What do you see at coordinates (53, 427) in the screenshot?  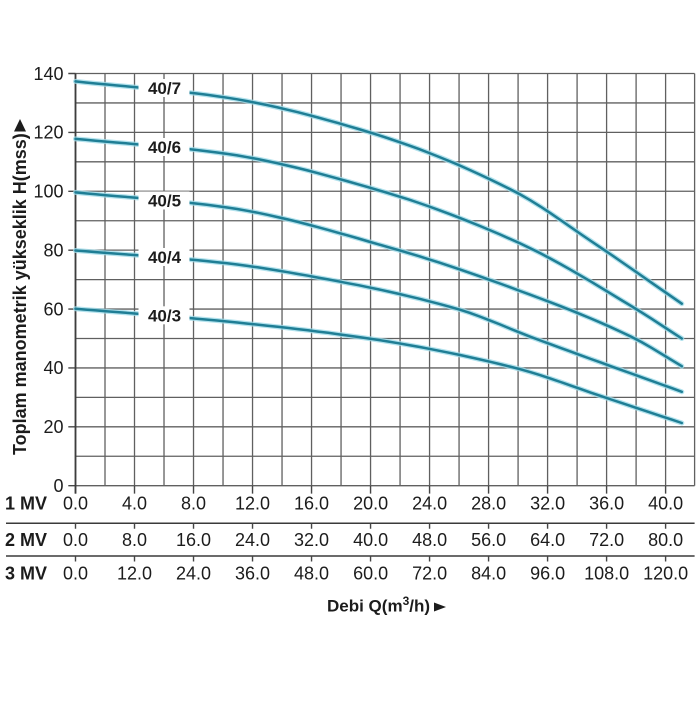 I see `svg-text: 20` at bounding box center [53, 427].